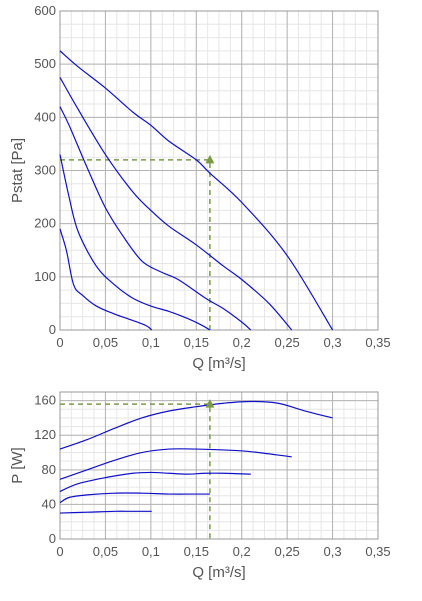 The image size is (422, 601). What do you see at coordinates (17, 465) in the screenshot?
I see `y-axis-label: P [W]` at bounding box center [17, 465].